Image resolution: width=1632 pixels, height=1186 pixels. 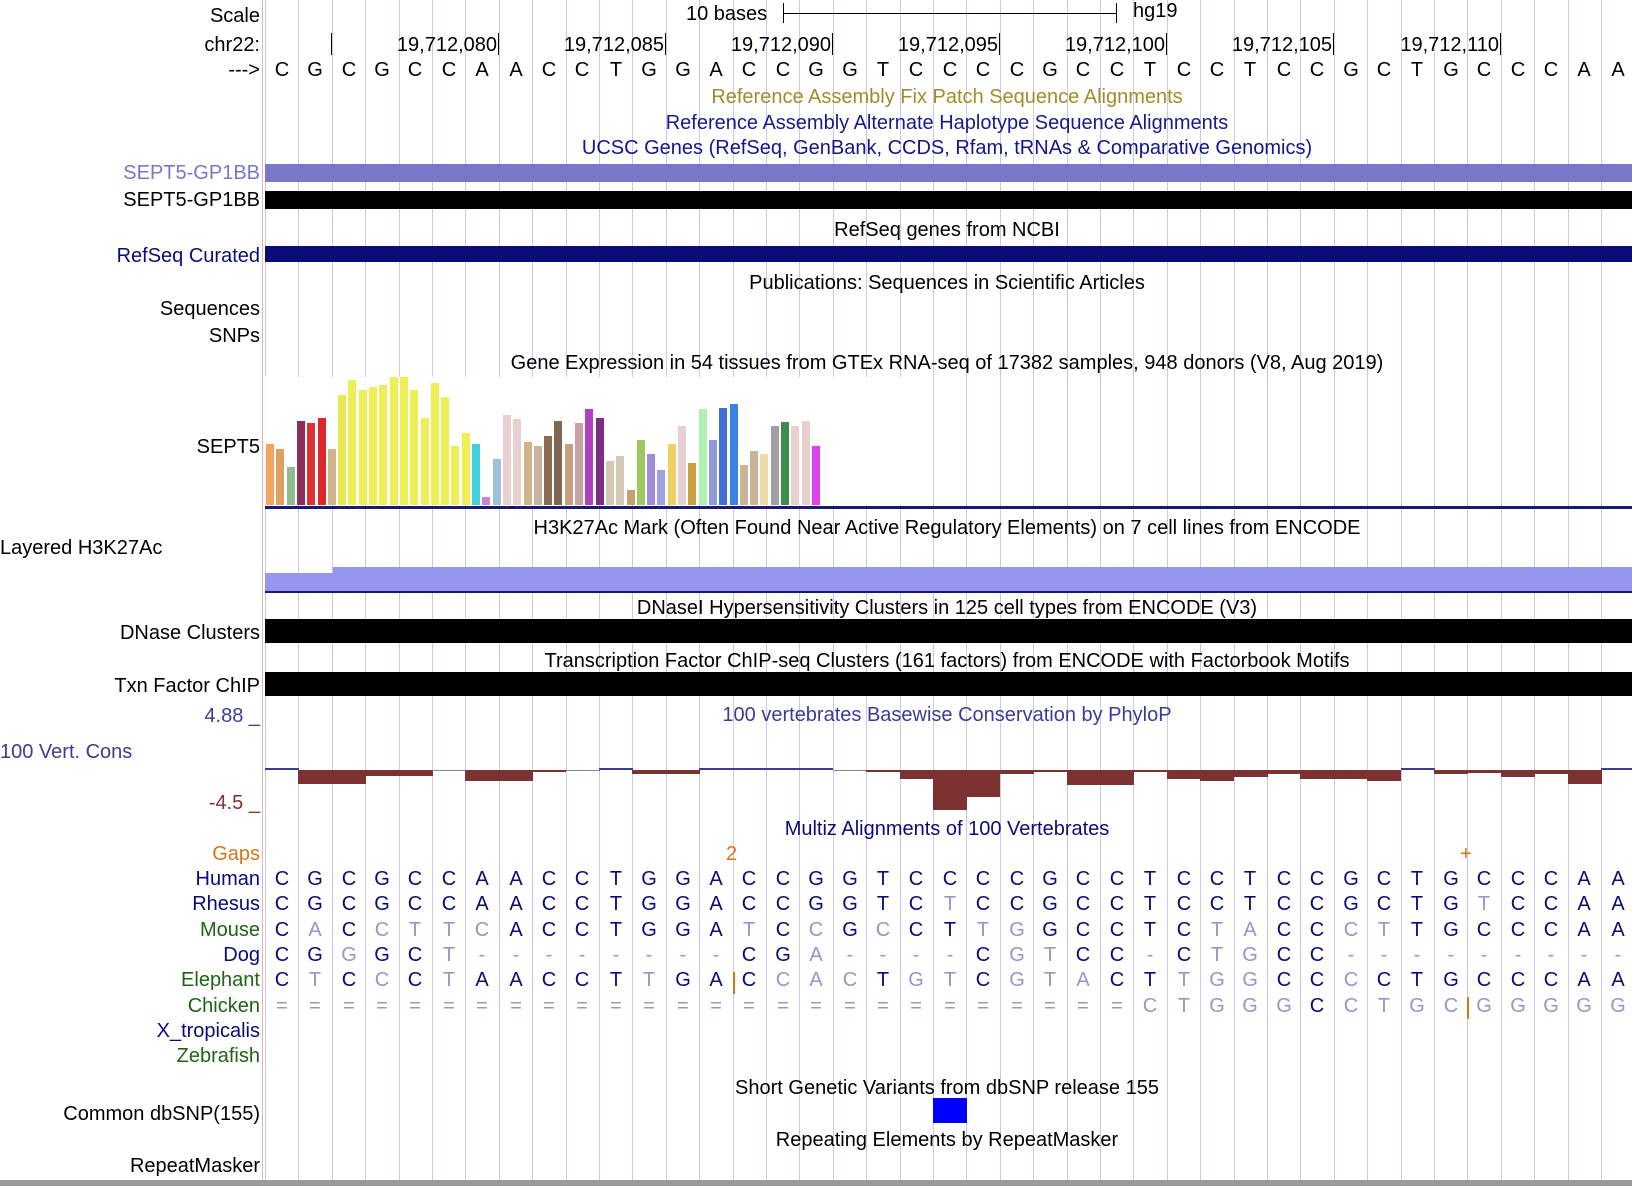 I want to click on txn-factor-label: Txn Factor ChIP, so click(x=187, y=686).